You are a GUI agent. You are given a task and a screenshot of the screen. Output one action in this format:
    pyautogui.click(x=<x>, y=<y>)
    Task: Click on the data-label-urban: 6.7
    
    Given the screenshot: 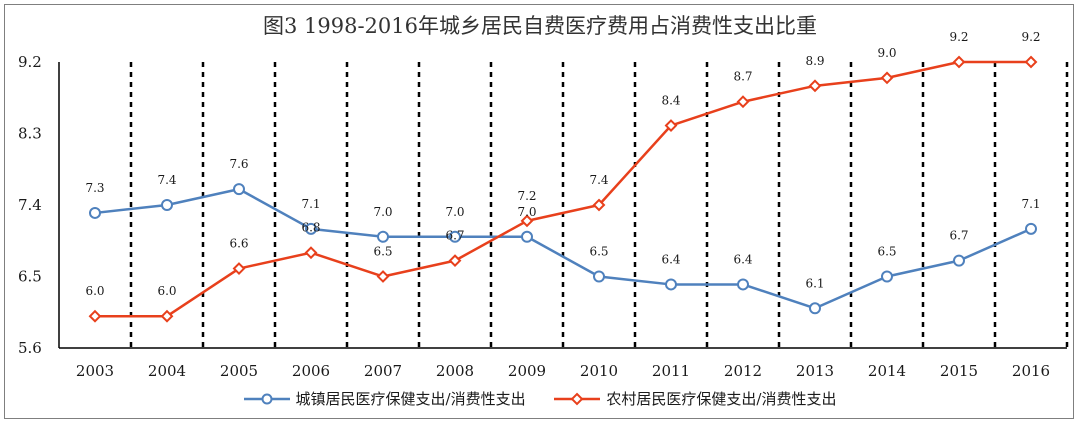 What is the action you would take?
    pyautogui.click(x=958, y=236)
    